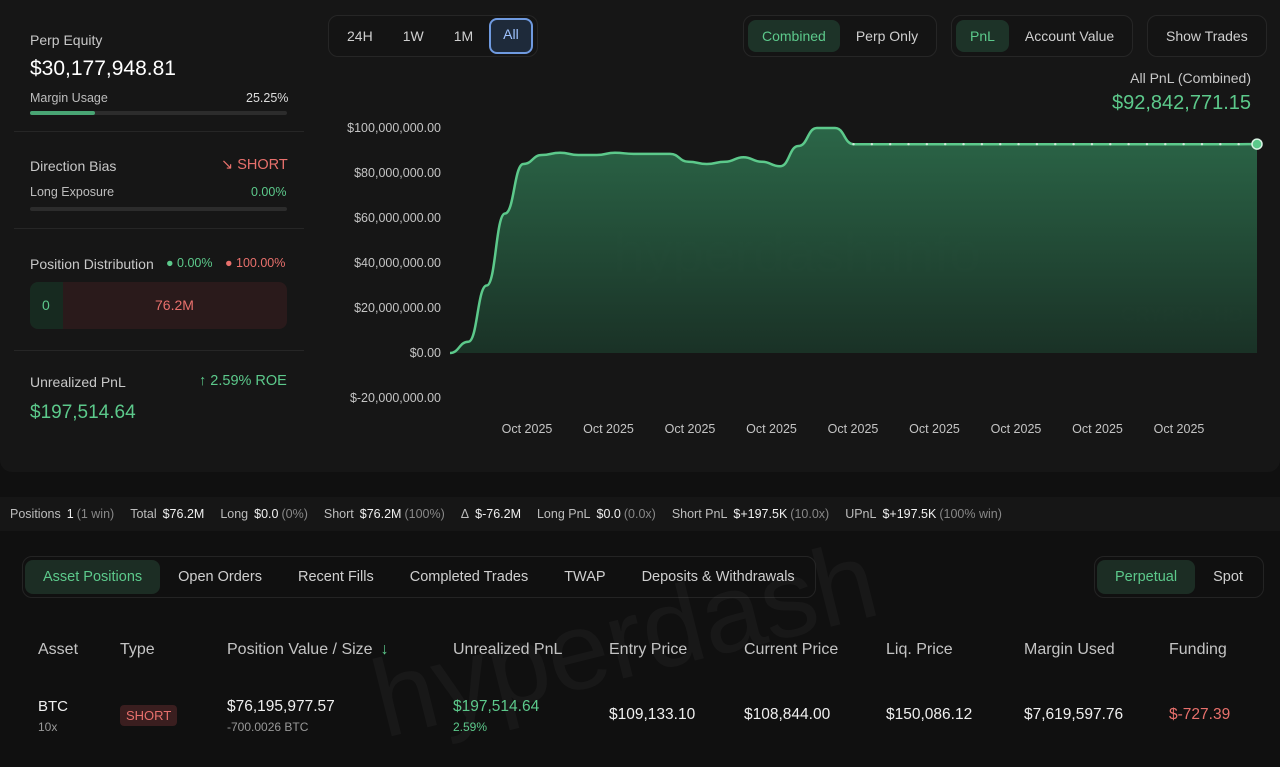 The image size is (1280, 767). I want to click on tab: Asset Positions, so click(93, 577).